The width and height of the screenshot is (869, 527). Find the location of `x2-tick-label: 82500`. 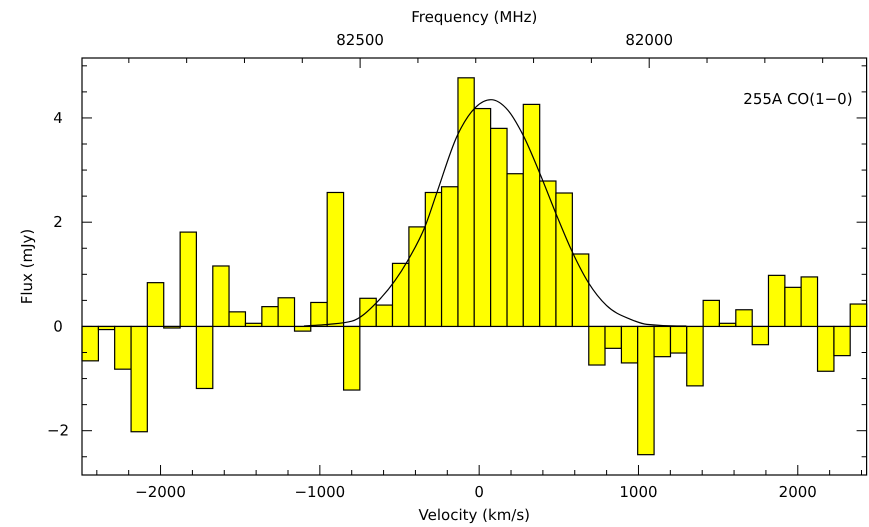

x2-tick-label: 82500 is located at coordinates (360, 40).